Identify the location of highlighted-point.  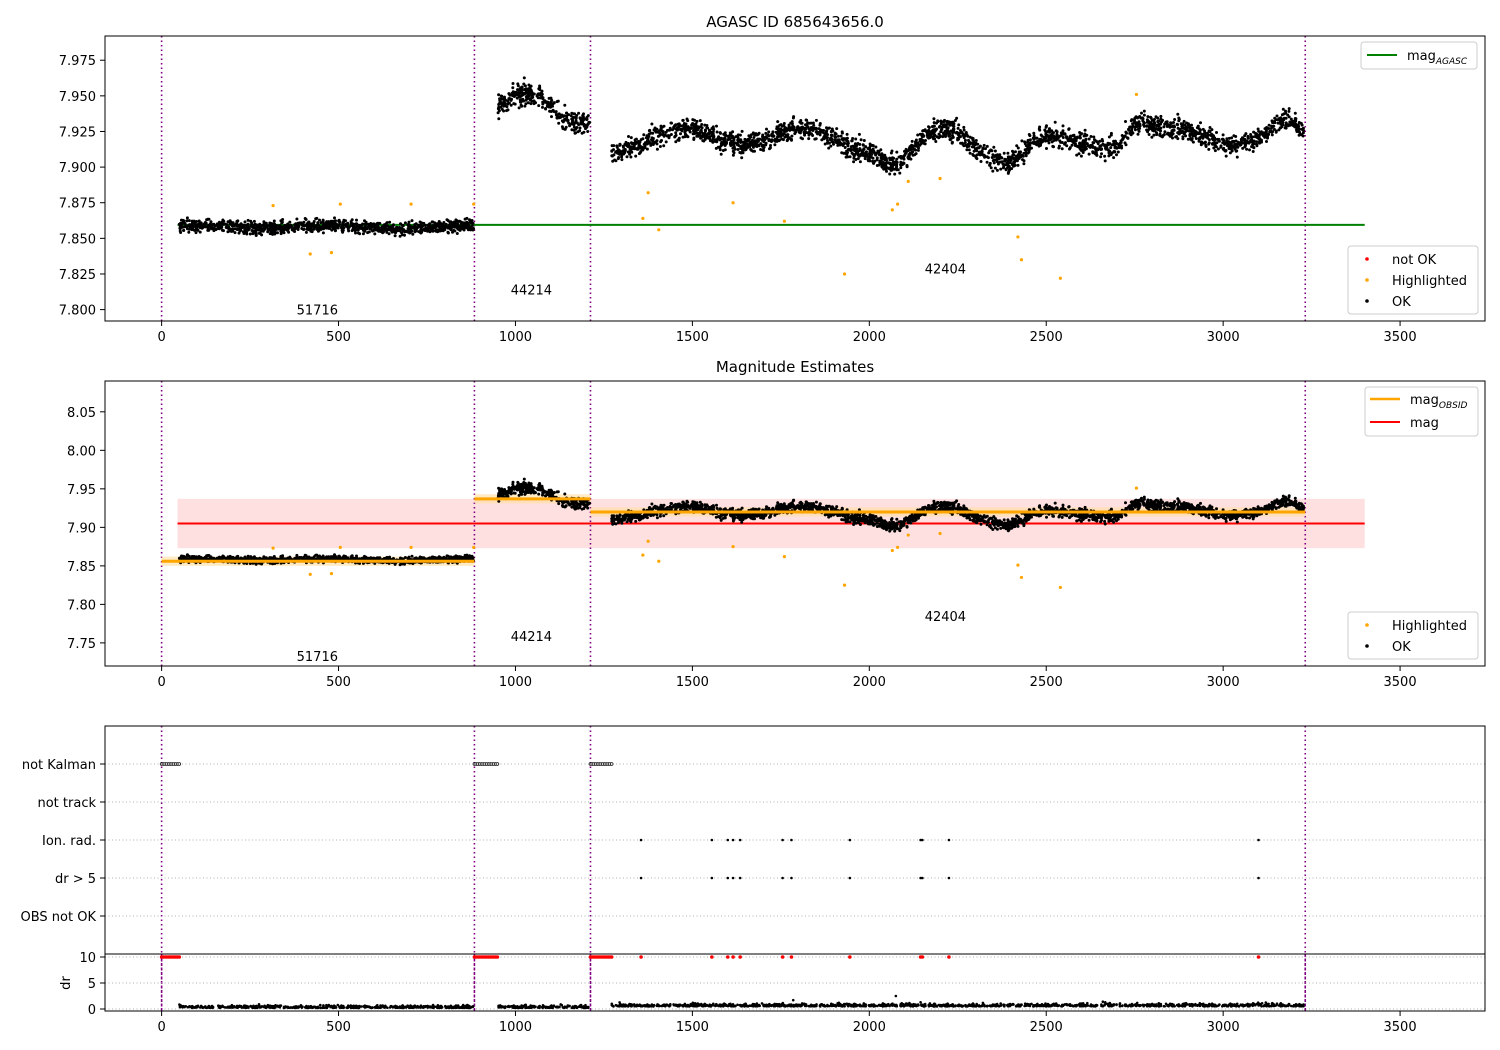
(643, 218).